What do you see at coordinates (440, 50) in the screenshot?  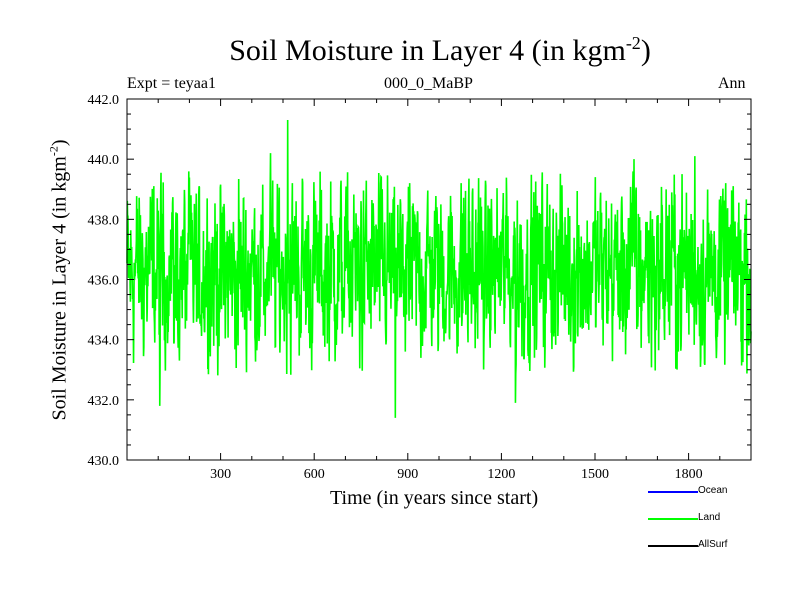 I see `chart-title: Soil Moisture in Layer 4 (in kgm-2)` at bounding box center [440, 50].